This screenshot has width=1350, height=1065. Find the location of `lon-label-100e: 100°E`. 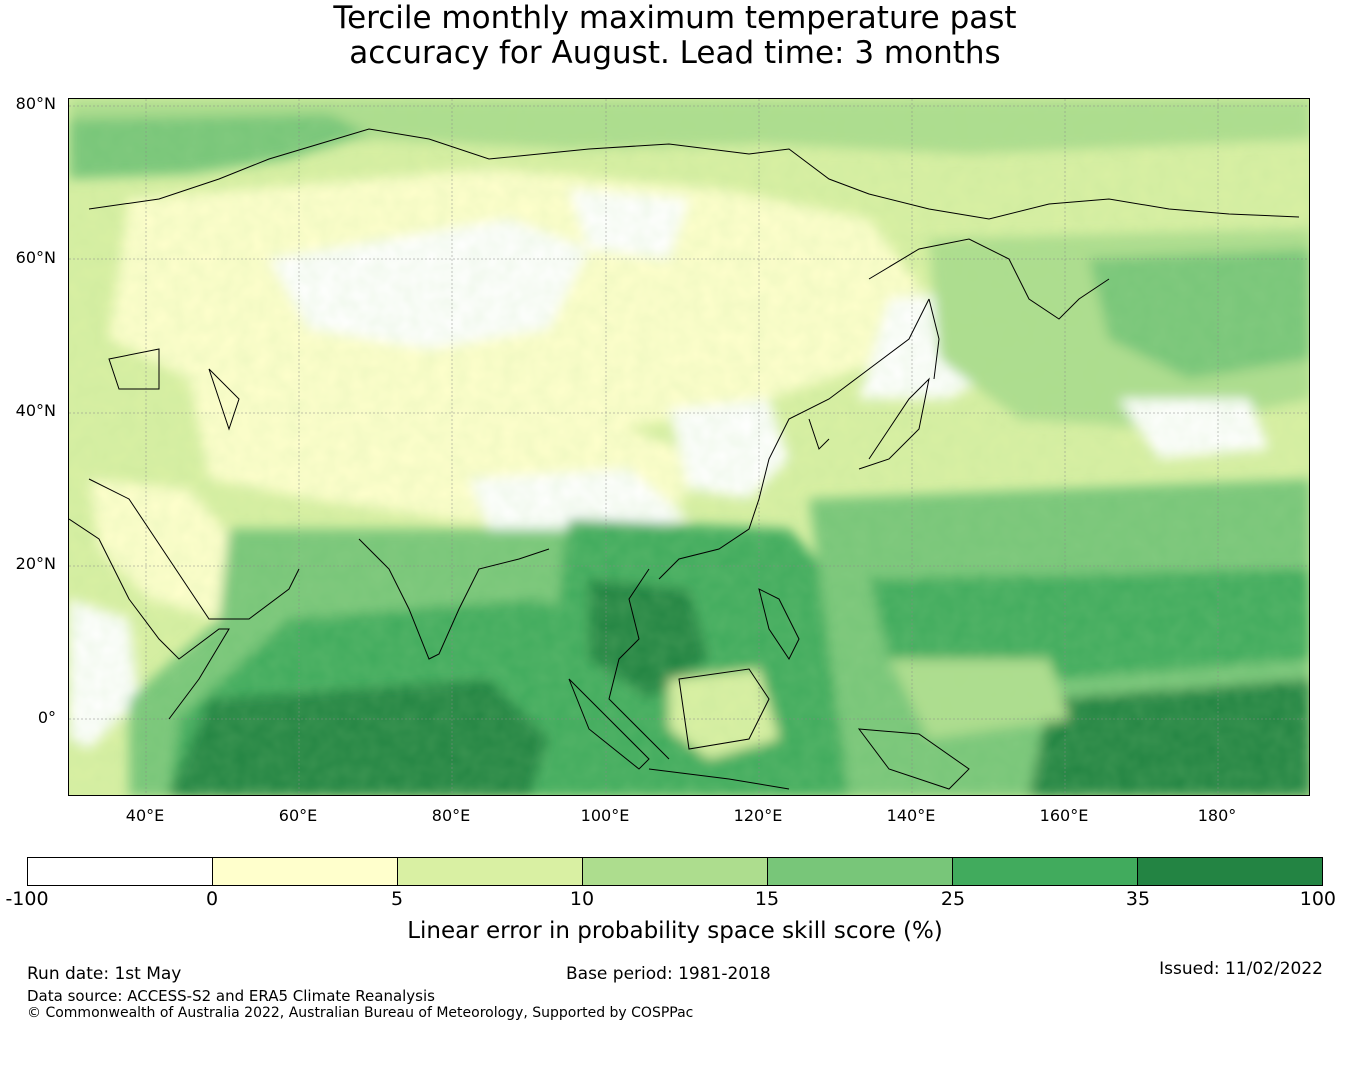

lon-label-100e: 100°E is located at coordinates (605, 815).